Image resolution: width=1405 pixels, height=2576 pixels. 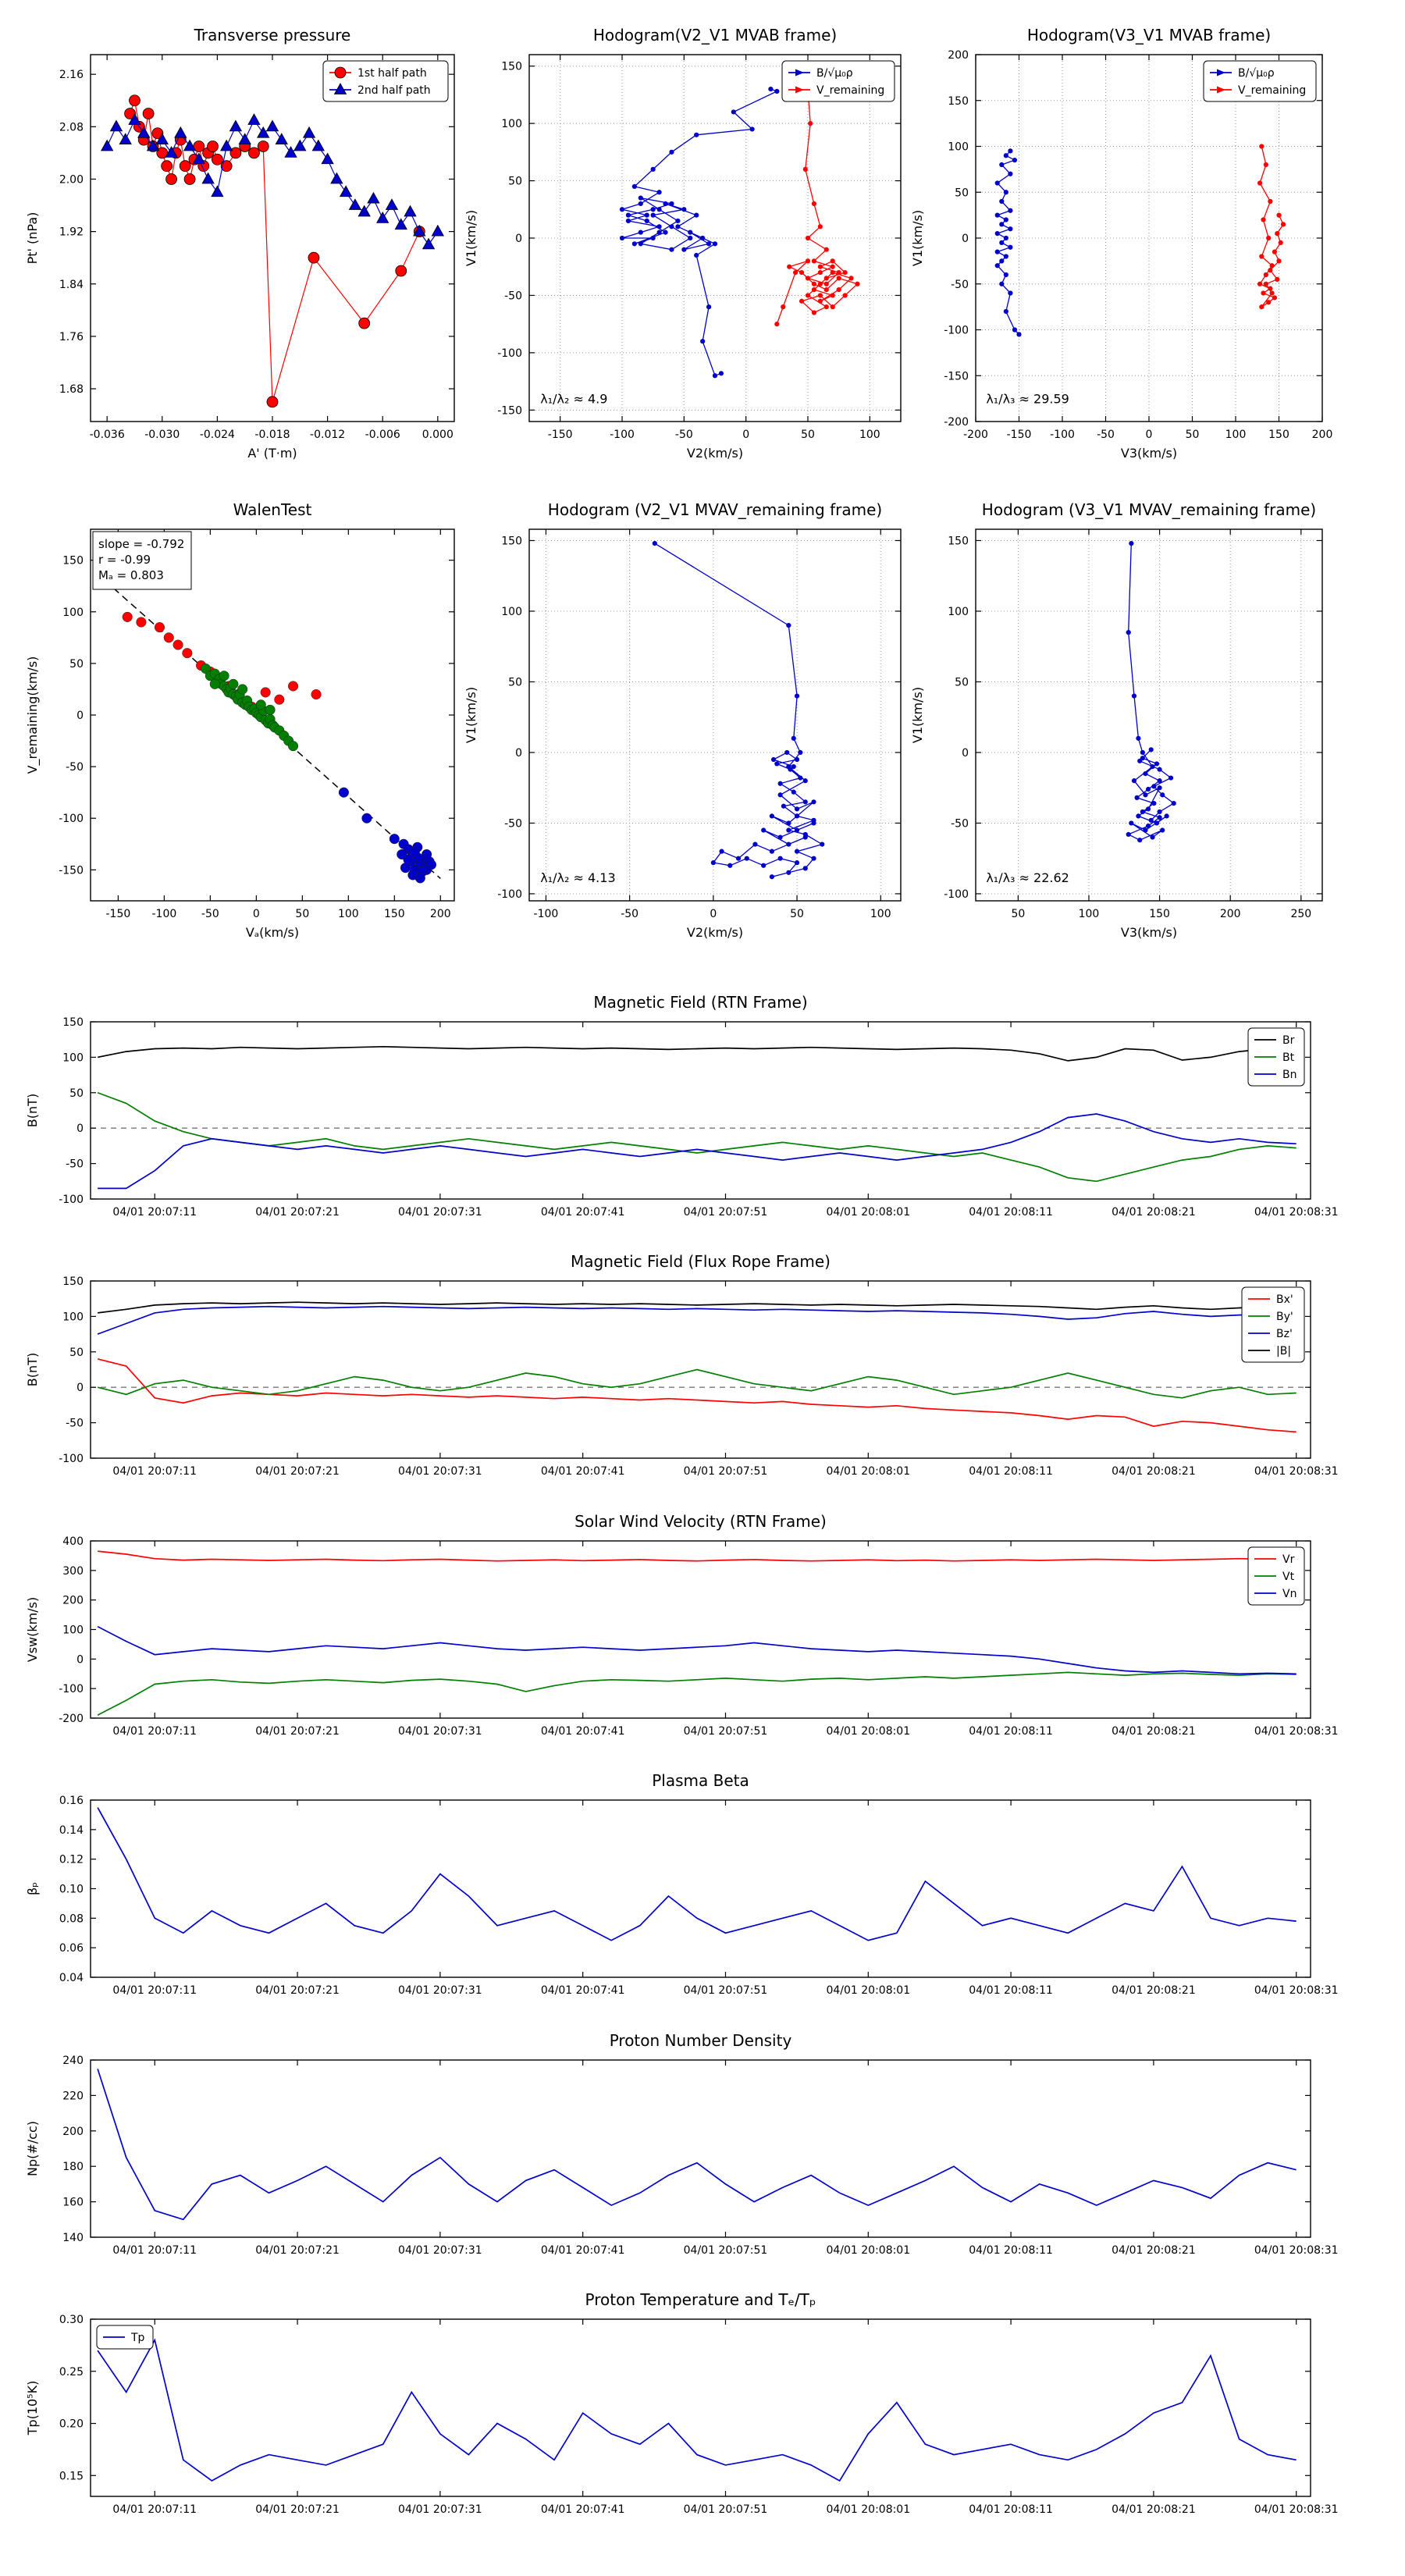 I want to click on svg-text: 04/01 20:08:11, so click(x=1011, y=1471).